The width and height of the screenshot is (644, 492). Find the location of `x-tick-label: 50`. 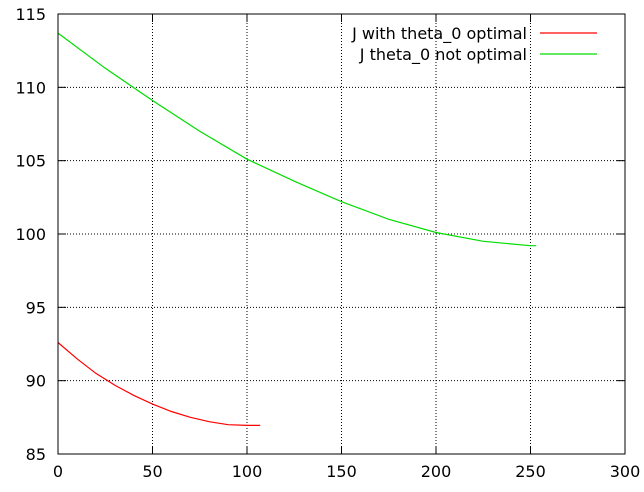

x-tick-label: 50 is located at coordinates (152, 471).